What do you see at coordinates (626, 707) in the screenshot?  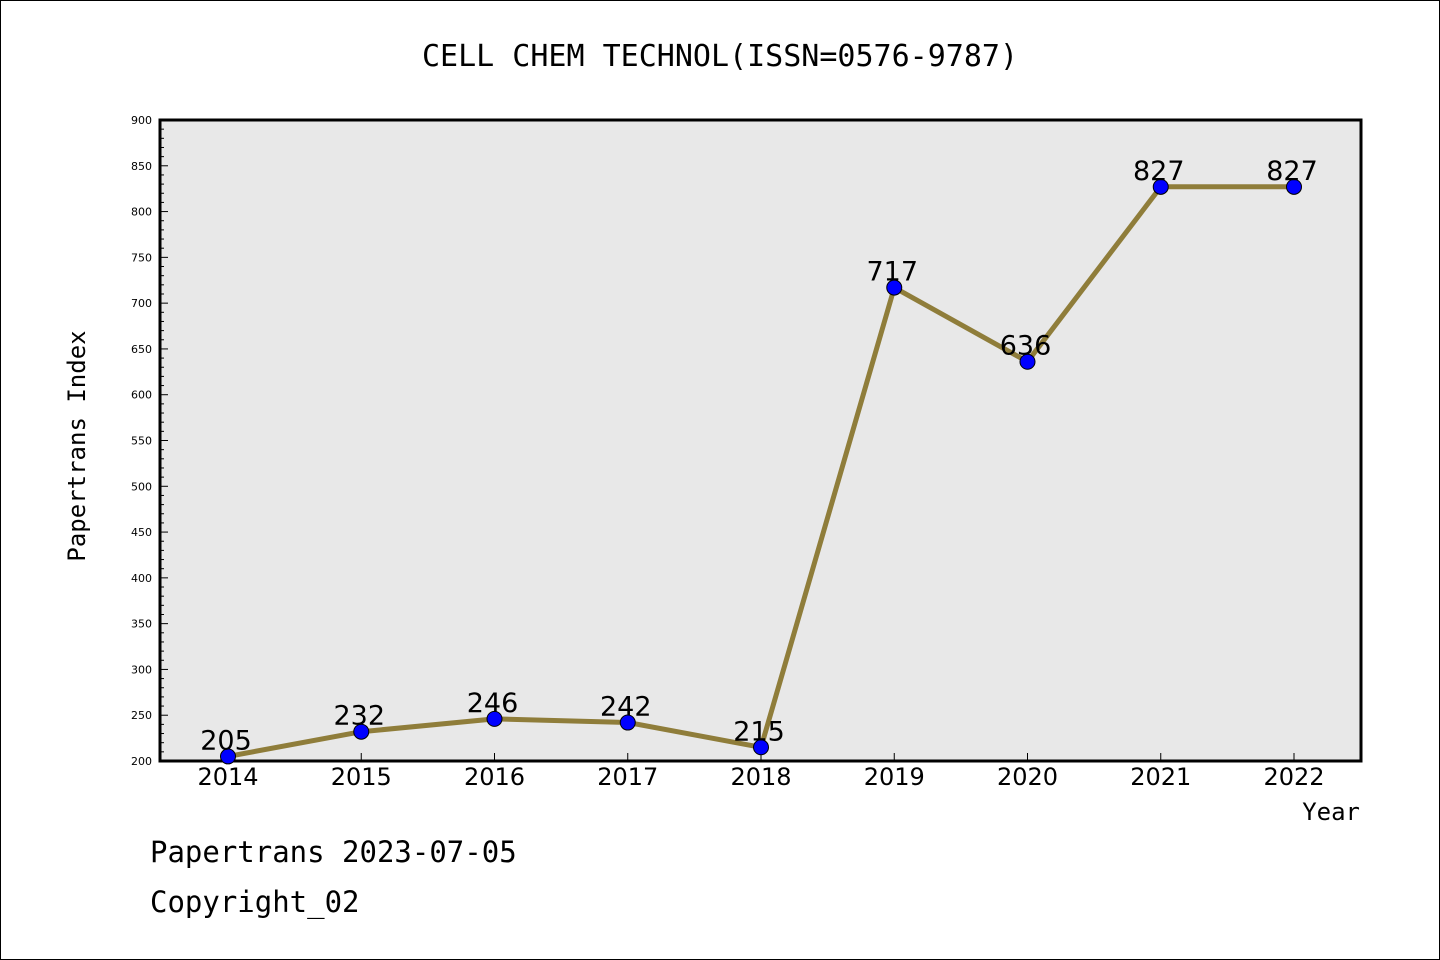 I see `data-label-2017: 242` at bounding box center [626, 707].